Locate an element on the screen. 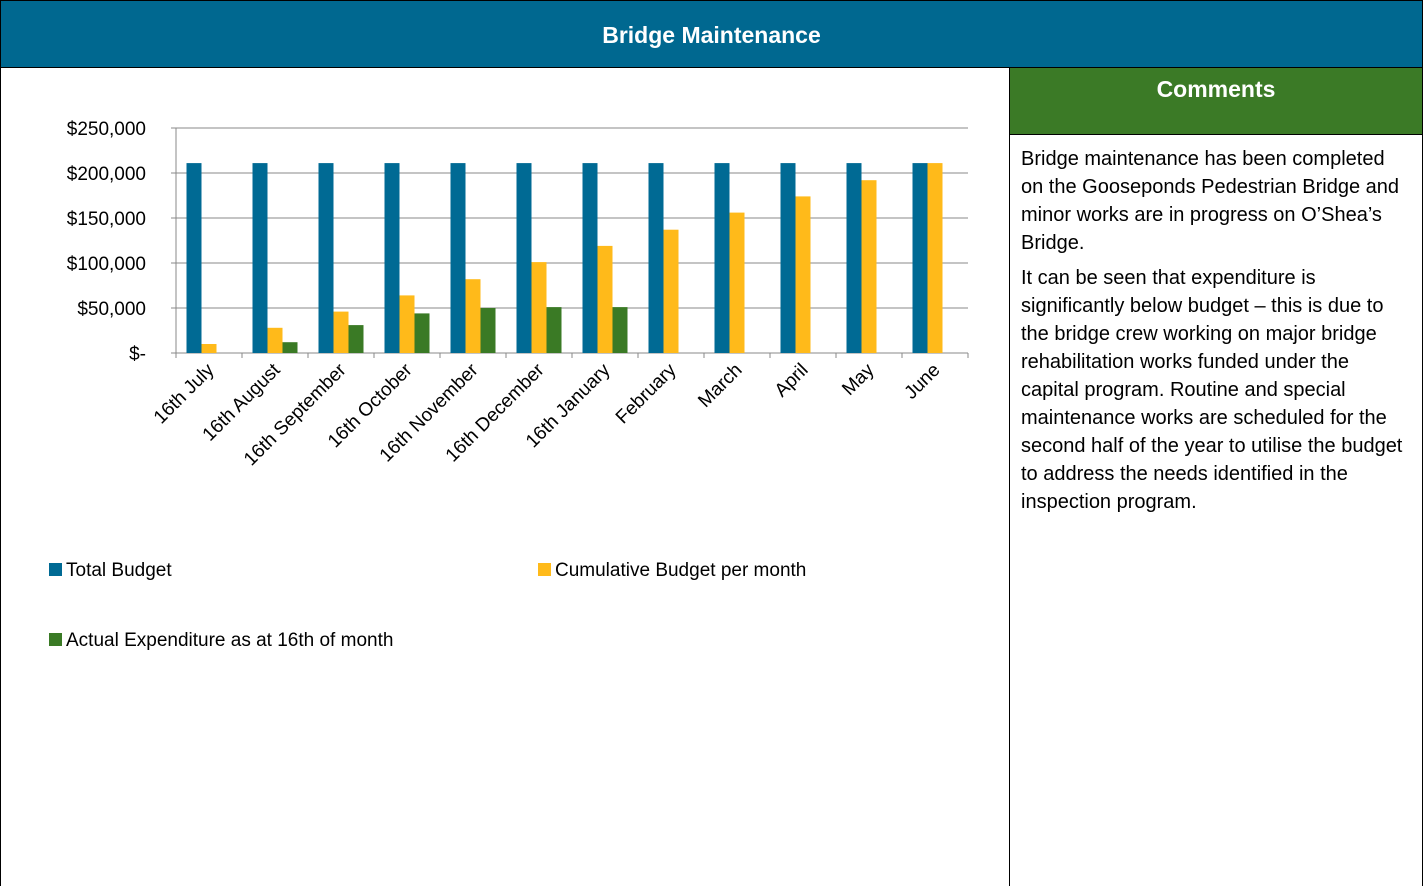 Image resolution: width=1425 pixels, height=886 pixels. y-tick-label: $200,000 is located at coordinates (106, 174).